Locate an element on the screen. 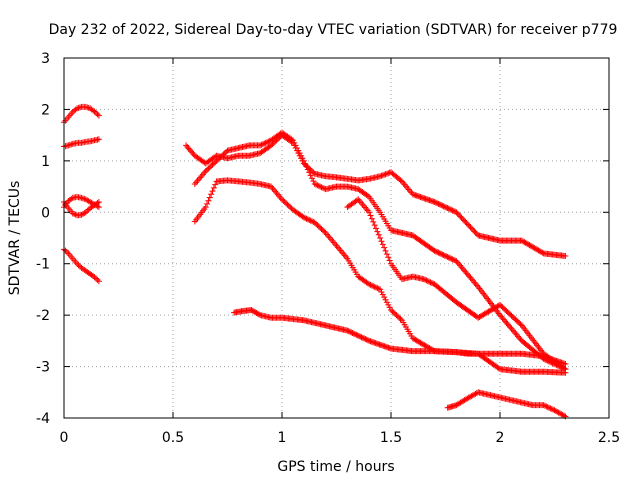 Image resolution: width=640 pixels, height=480 pixels. series-series-d is located at coordinates (456, 284).